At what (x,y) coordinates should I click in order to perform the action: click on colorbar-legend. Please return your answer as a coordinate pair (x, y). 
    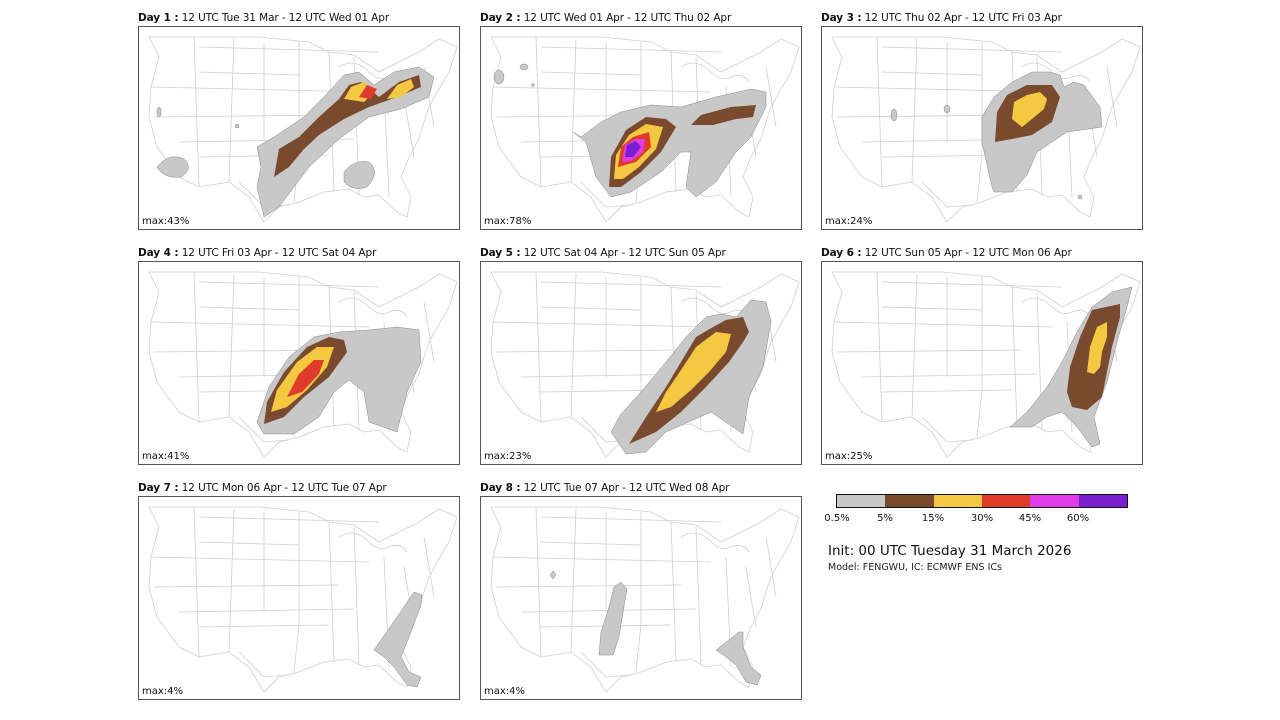
    Looking at the image, I should click on (982, 501).